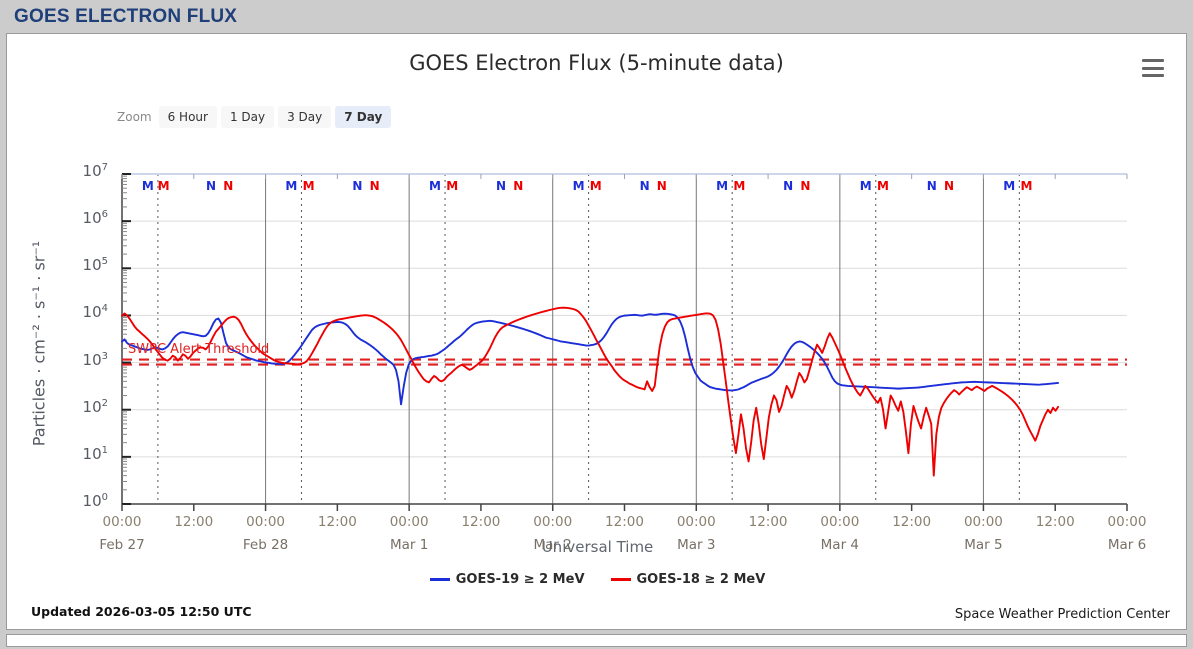 This screenshot has height=649, width=1193. Describe the element at coordinates (552, 545) in the screenshot. I see `x-axis-date-label: Mar 2` at that location.